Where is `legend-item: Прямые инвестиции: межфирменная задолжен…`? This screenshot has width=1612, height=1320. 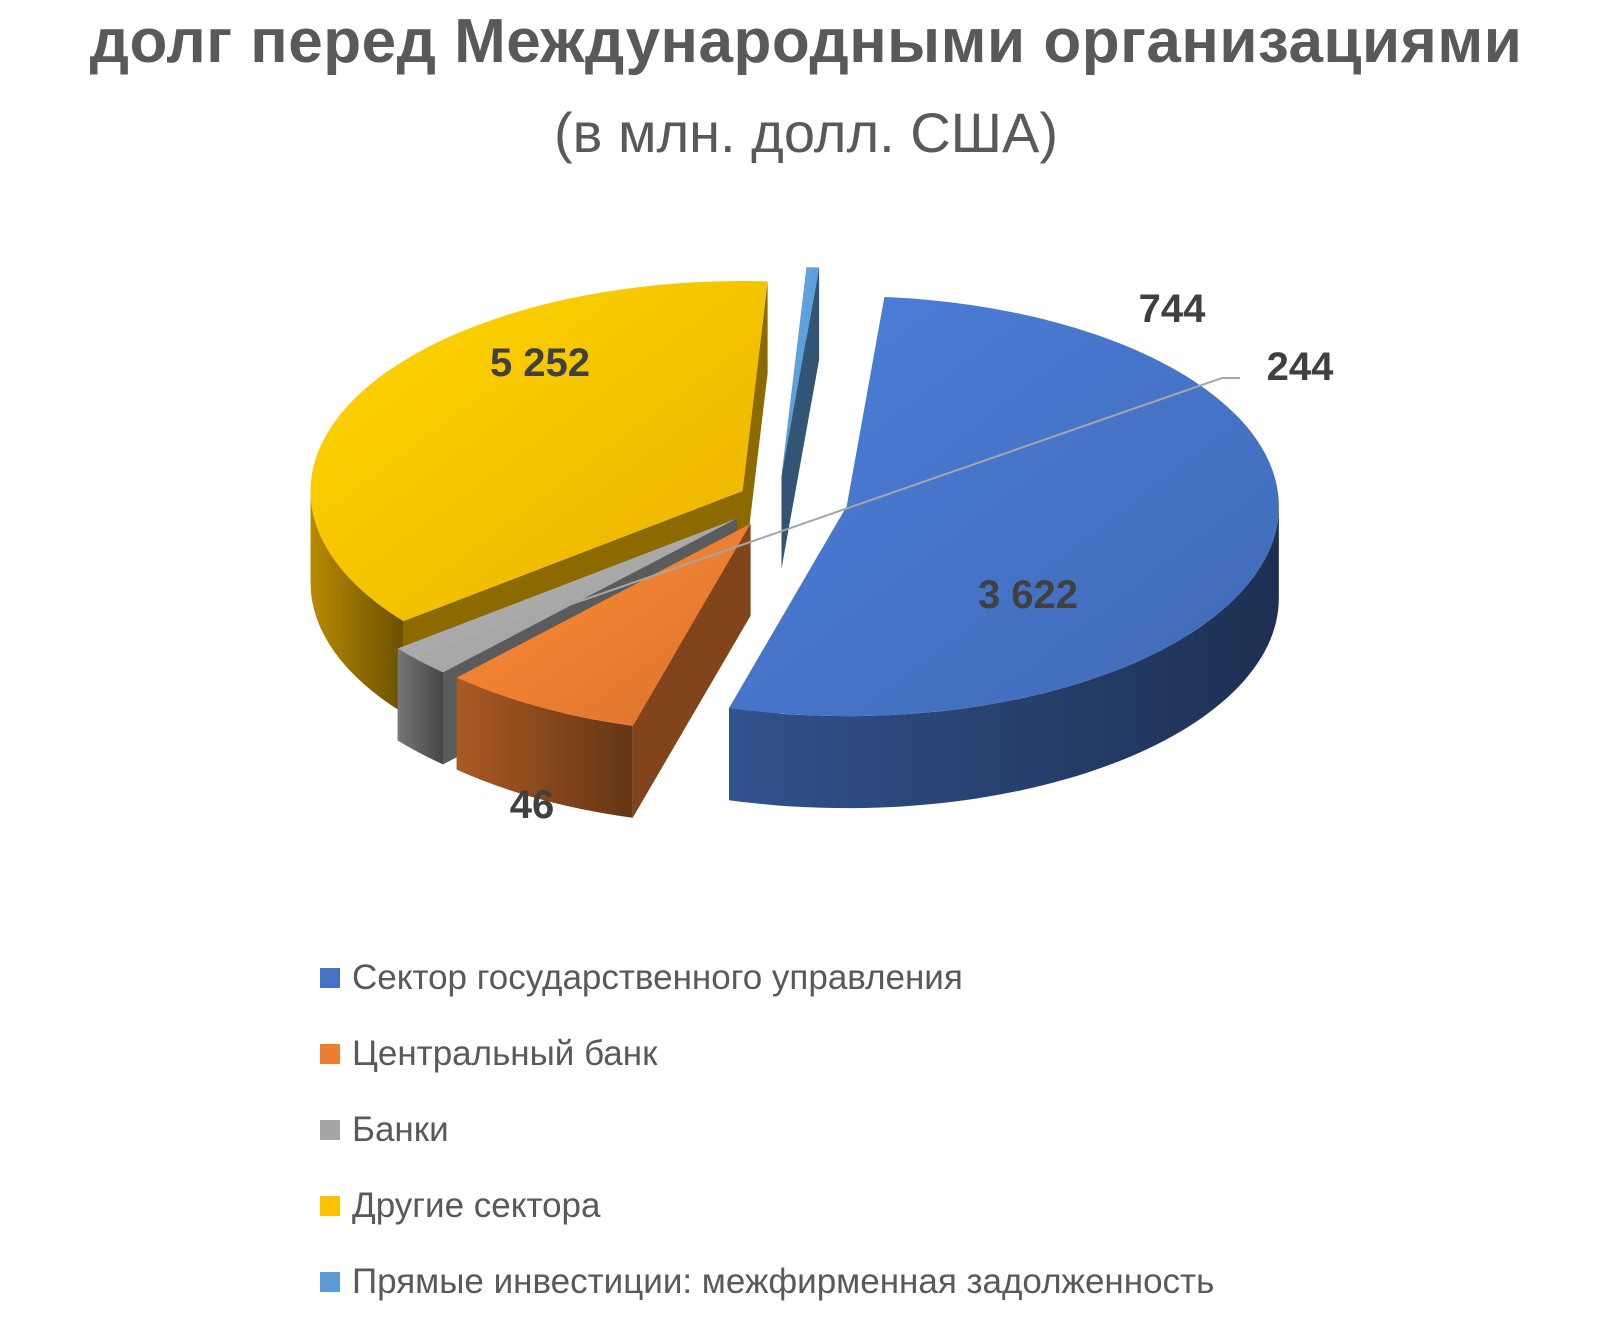
legend-item: Прямые инвестиции: межфирменная задолжен… is located at coordinates (767, 1282).